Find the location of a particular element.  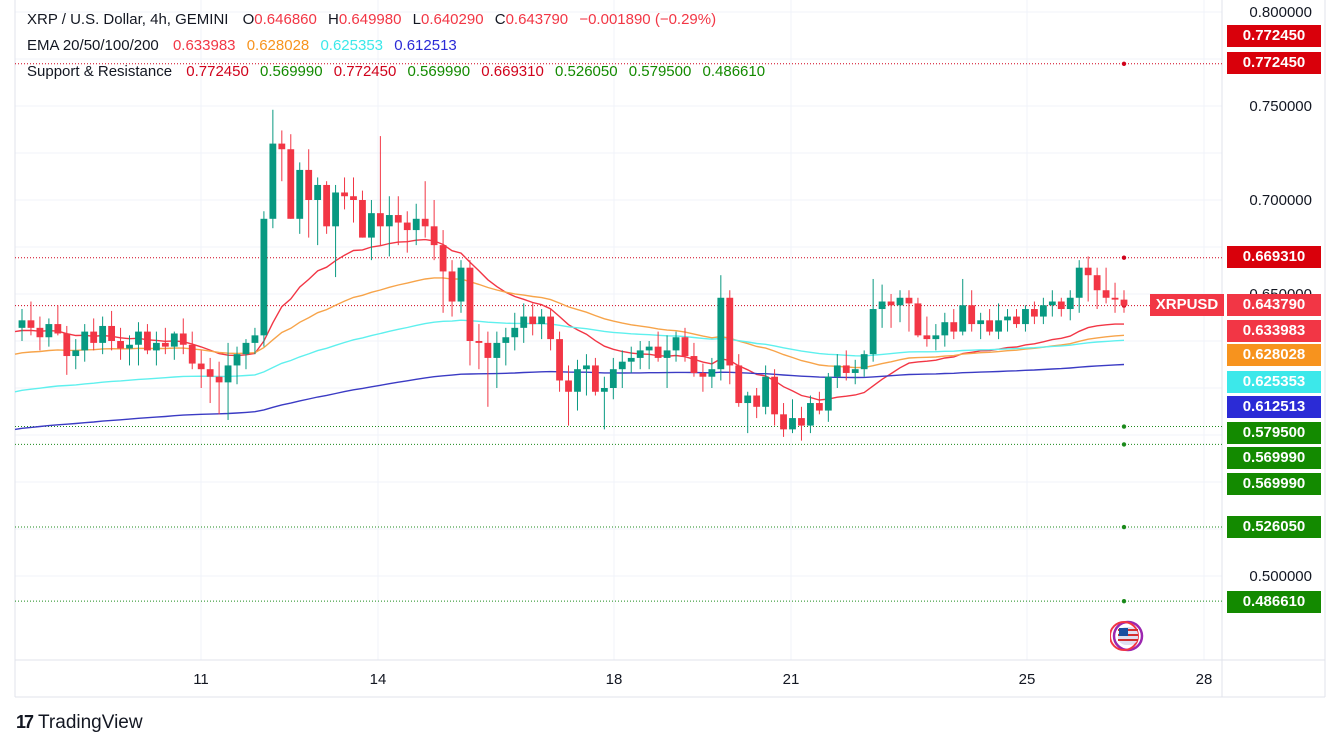

sr-value: 0.579500 is located at coordinates (660, 71).